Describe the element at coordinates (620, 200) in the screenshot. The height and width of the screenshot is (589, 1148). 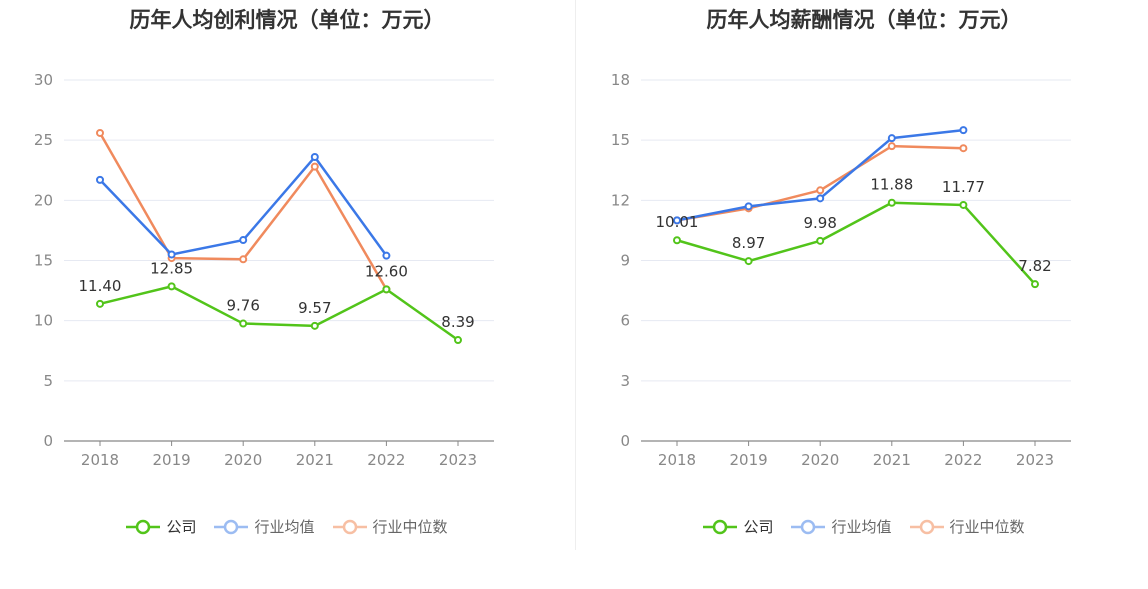
I see `y-tick-label: 12` at that location.